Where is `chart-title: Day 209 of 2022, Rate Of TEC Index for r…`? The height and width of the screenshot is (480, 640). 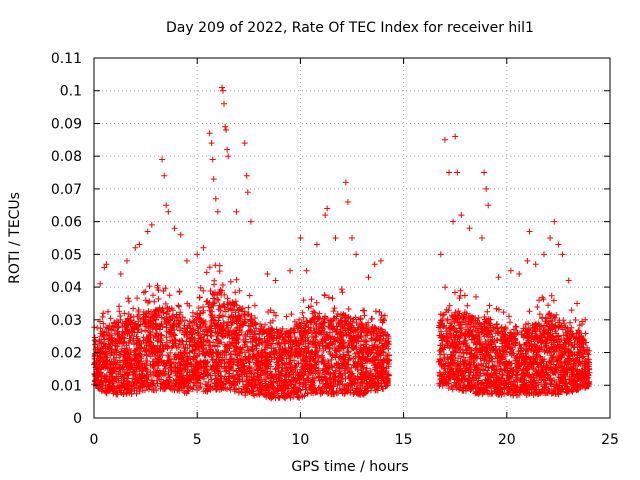 chart-title: Day 209 of 2022, Rate Of TEC Index for r… is located at coordinates (350, 28).